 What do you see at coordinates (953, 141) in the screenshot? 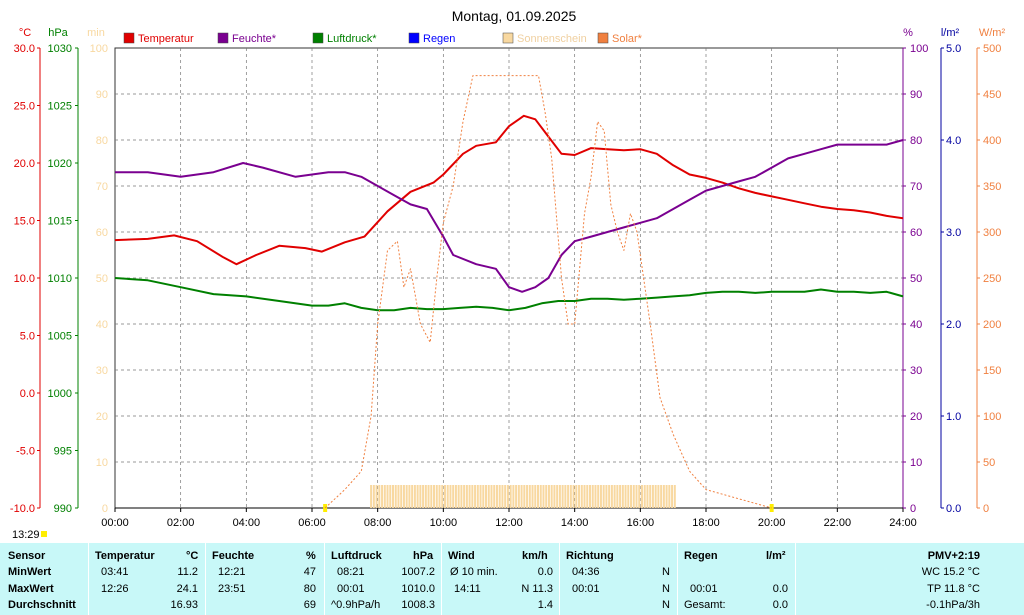
I see `rain-tick-label: 4.0` at bounding box center [953, 141].